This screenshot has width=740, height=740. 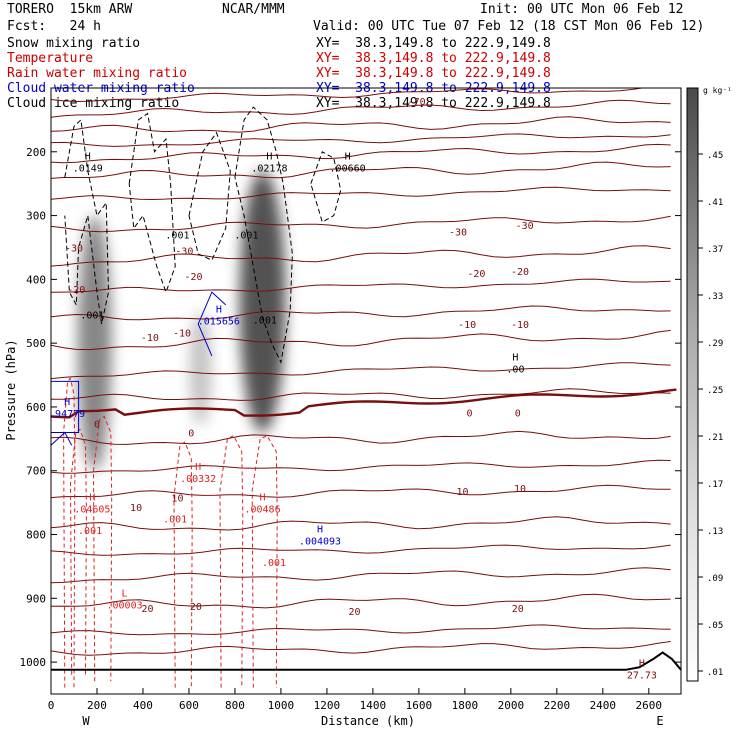 I want to click on y-tick-label: 1000, so click(x=33, y=662).